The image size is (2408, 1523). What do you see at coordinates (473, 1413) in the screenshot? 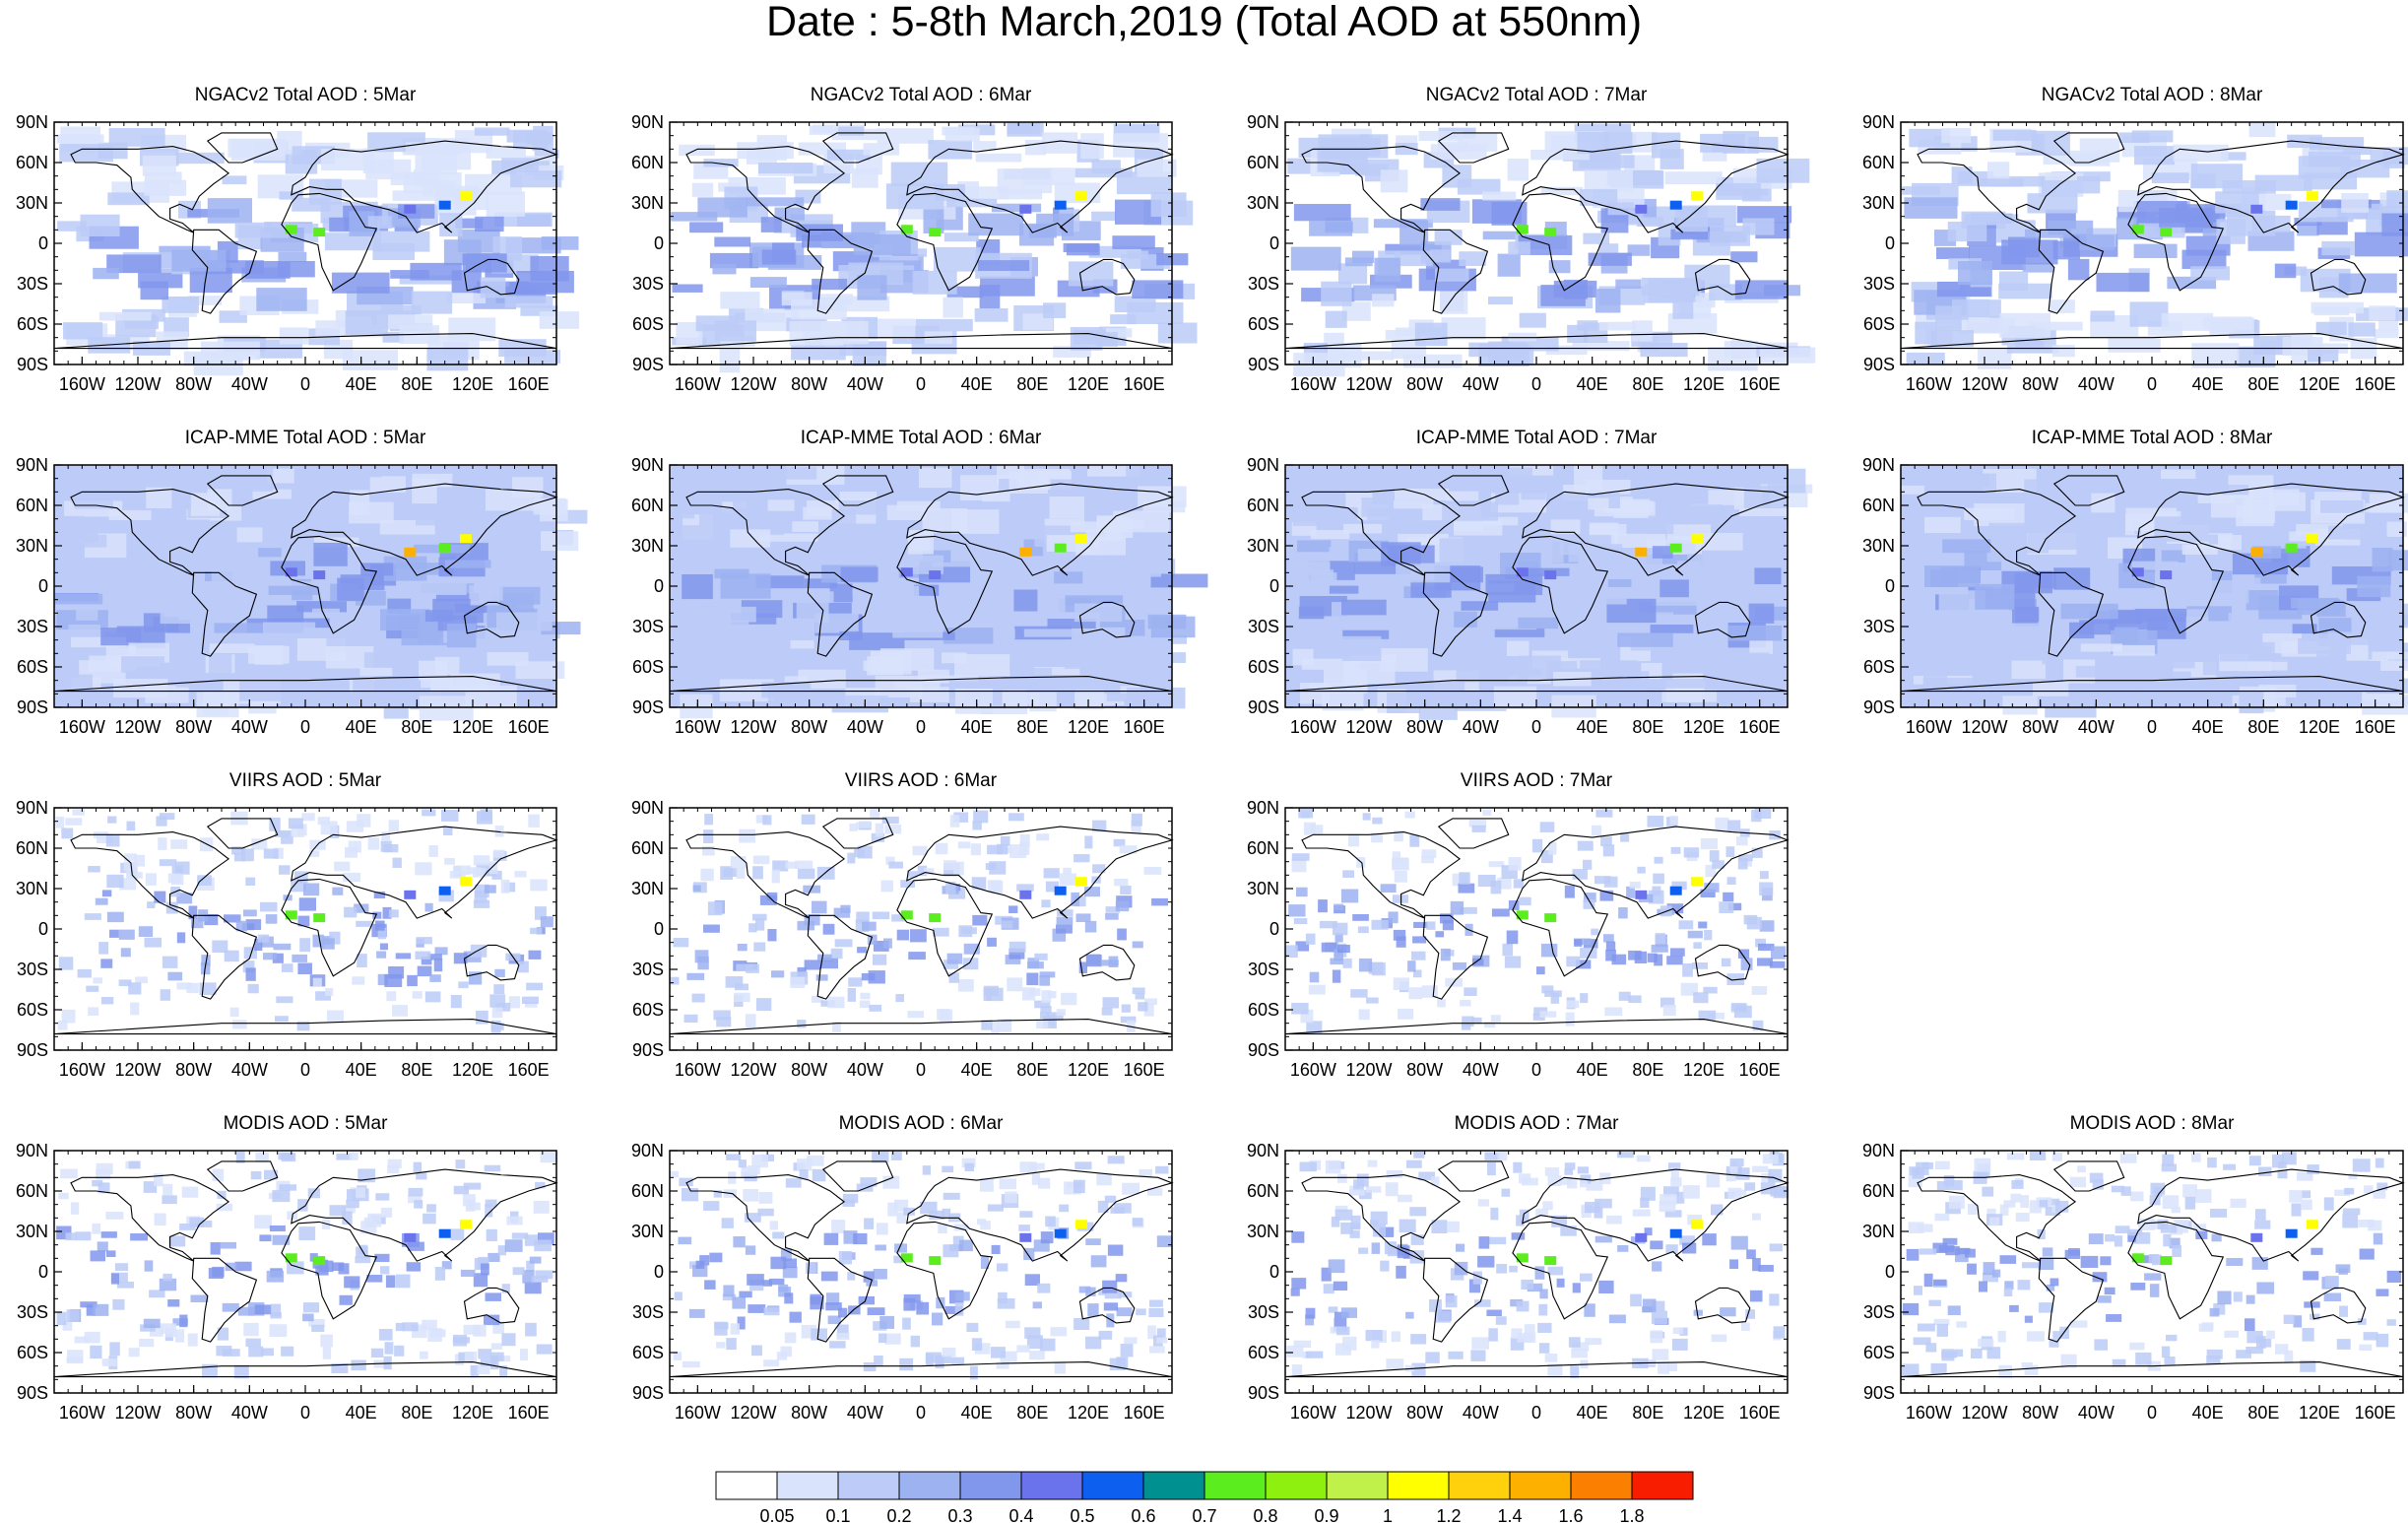
I see `lon-label: 120E` at bounding box center [473, 1413].